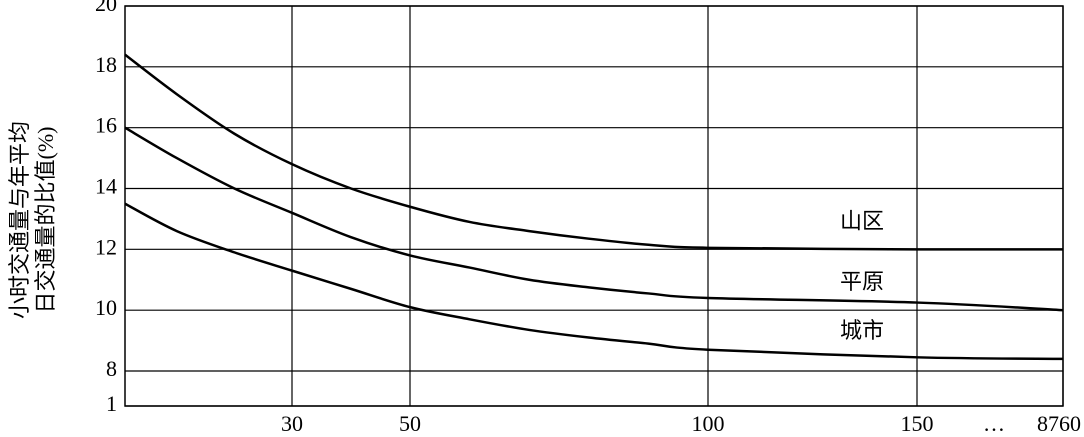 The height and width of the screenshot is (437, 1084). What do you see at coordinates (708, 423) in the screenshot?
I see `x-tick-label: 100` at bounding box center [708, 423].